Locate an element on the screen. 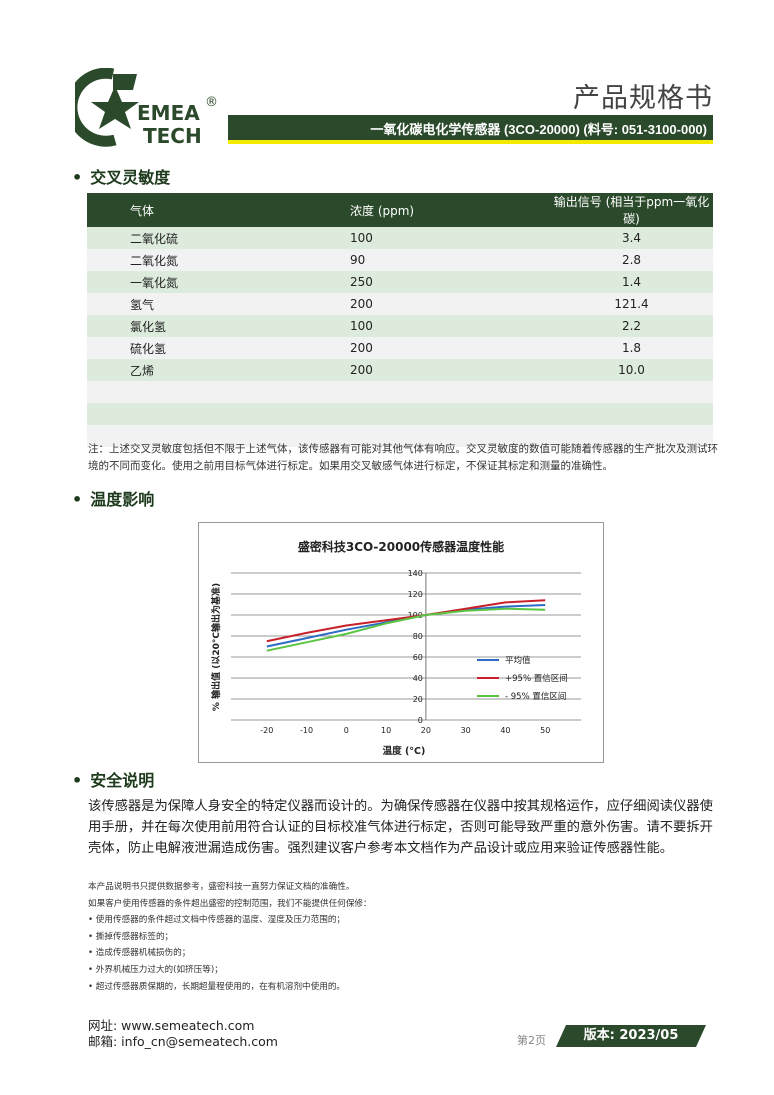  table-cell: 氯化氢 is located at coordinates (193, 326).